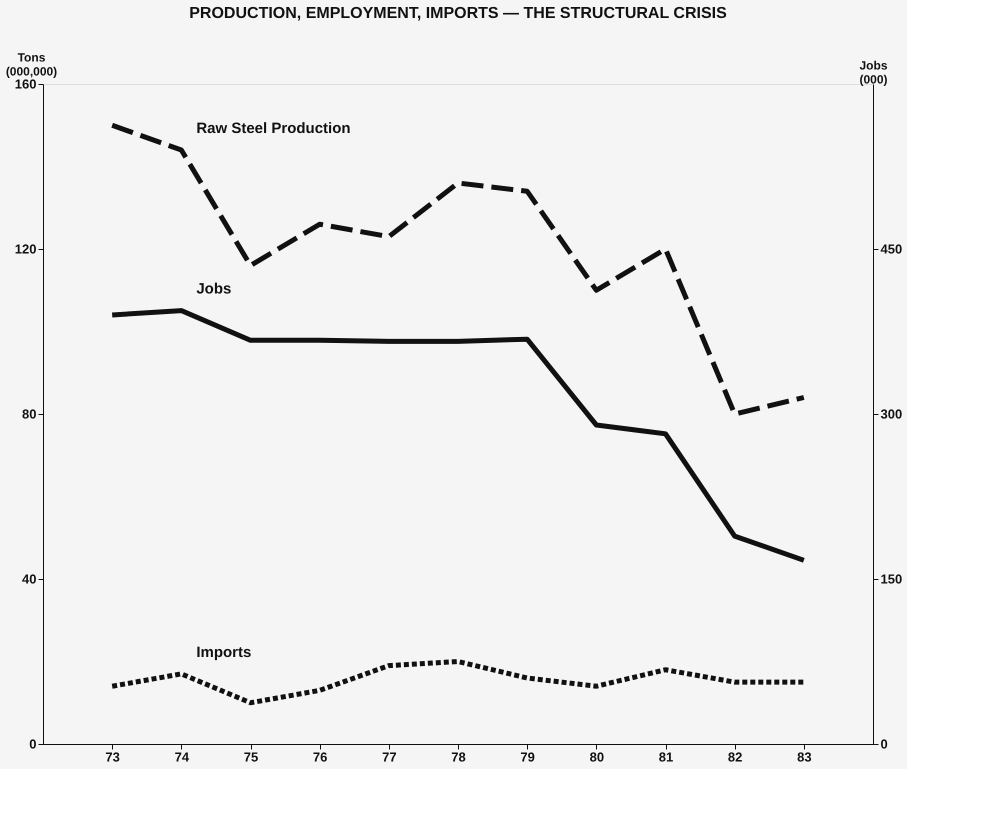 Image resolution: width=989 pixels, height=836 pixels. What do you see at coordinates (389, 757) in the screenshot?
I see `x-tick-label: 77` at bounding box center [389, 757].